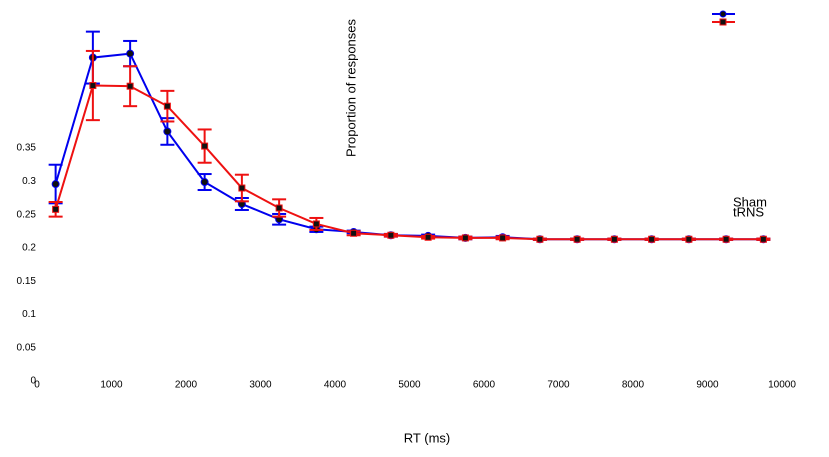  I want to click on x-axis-label: RT (ms), so click(427, 437).